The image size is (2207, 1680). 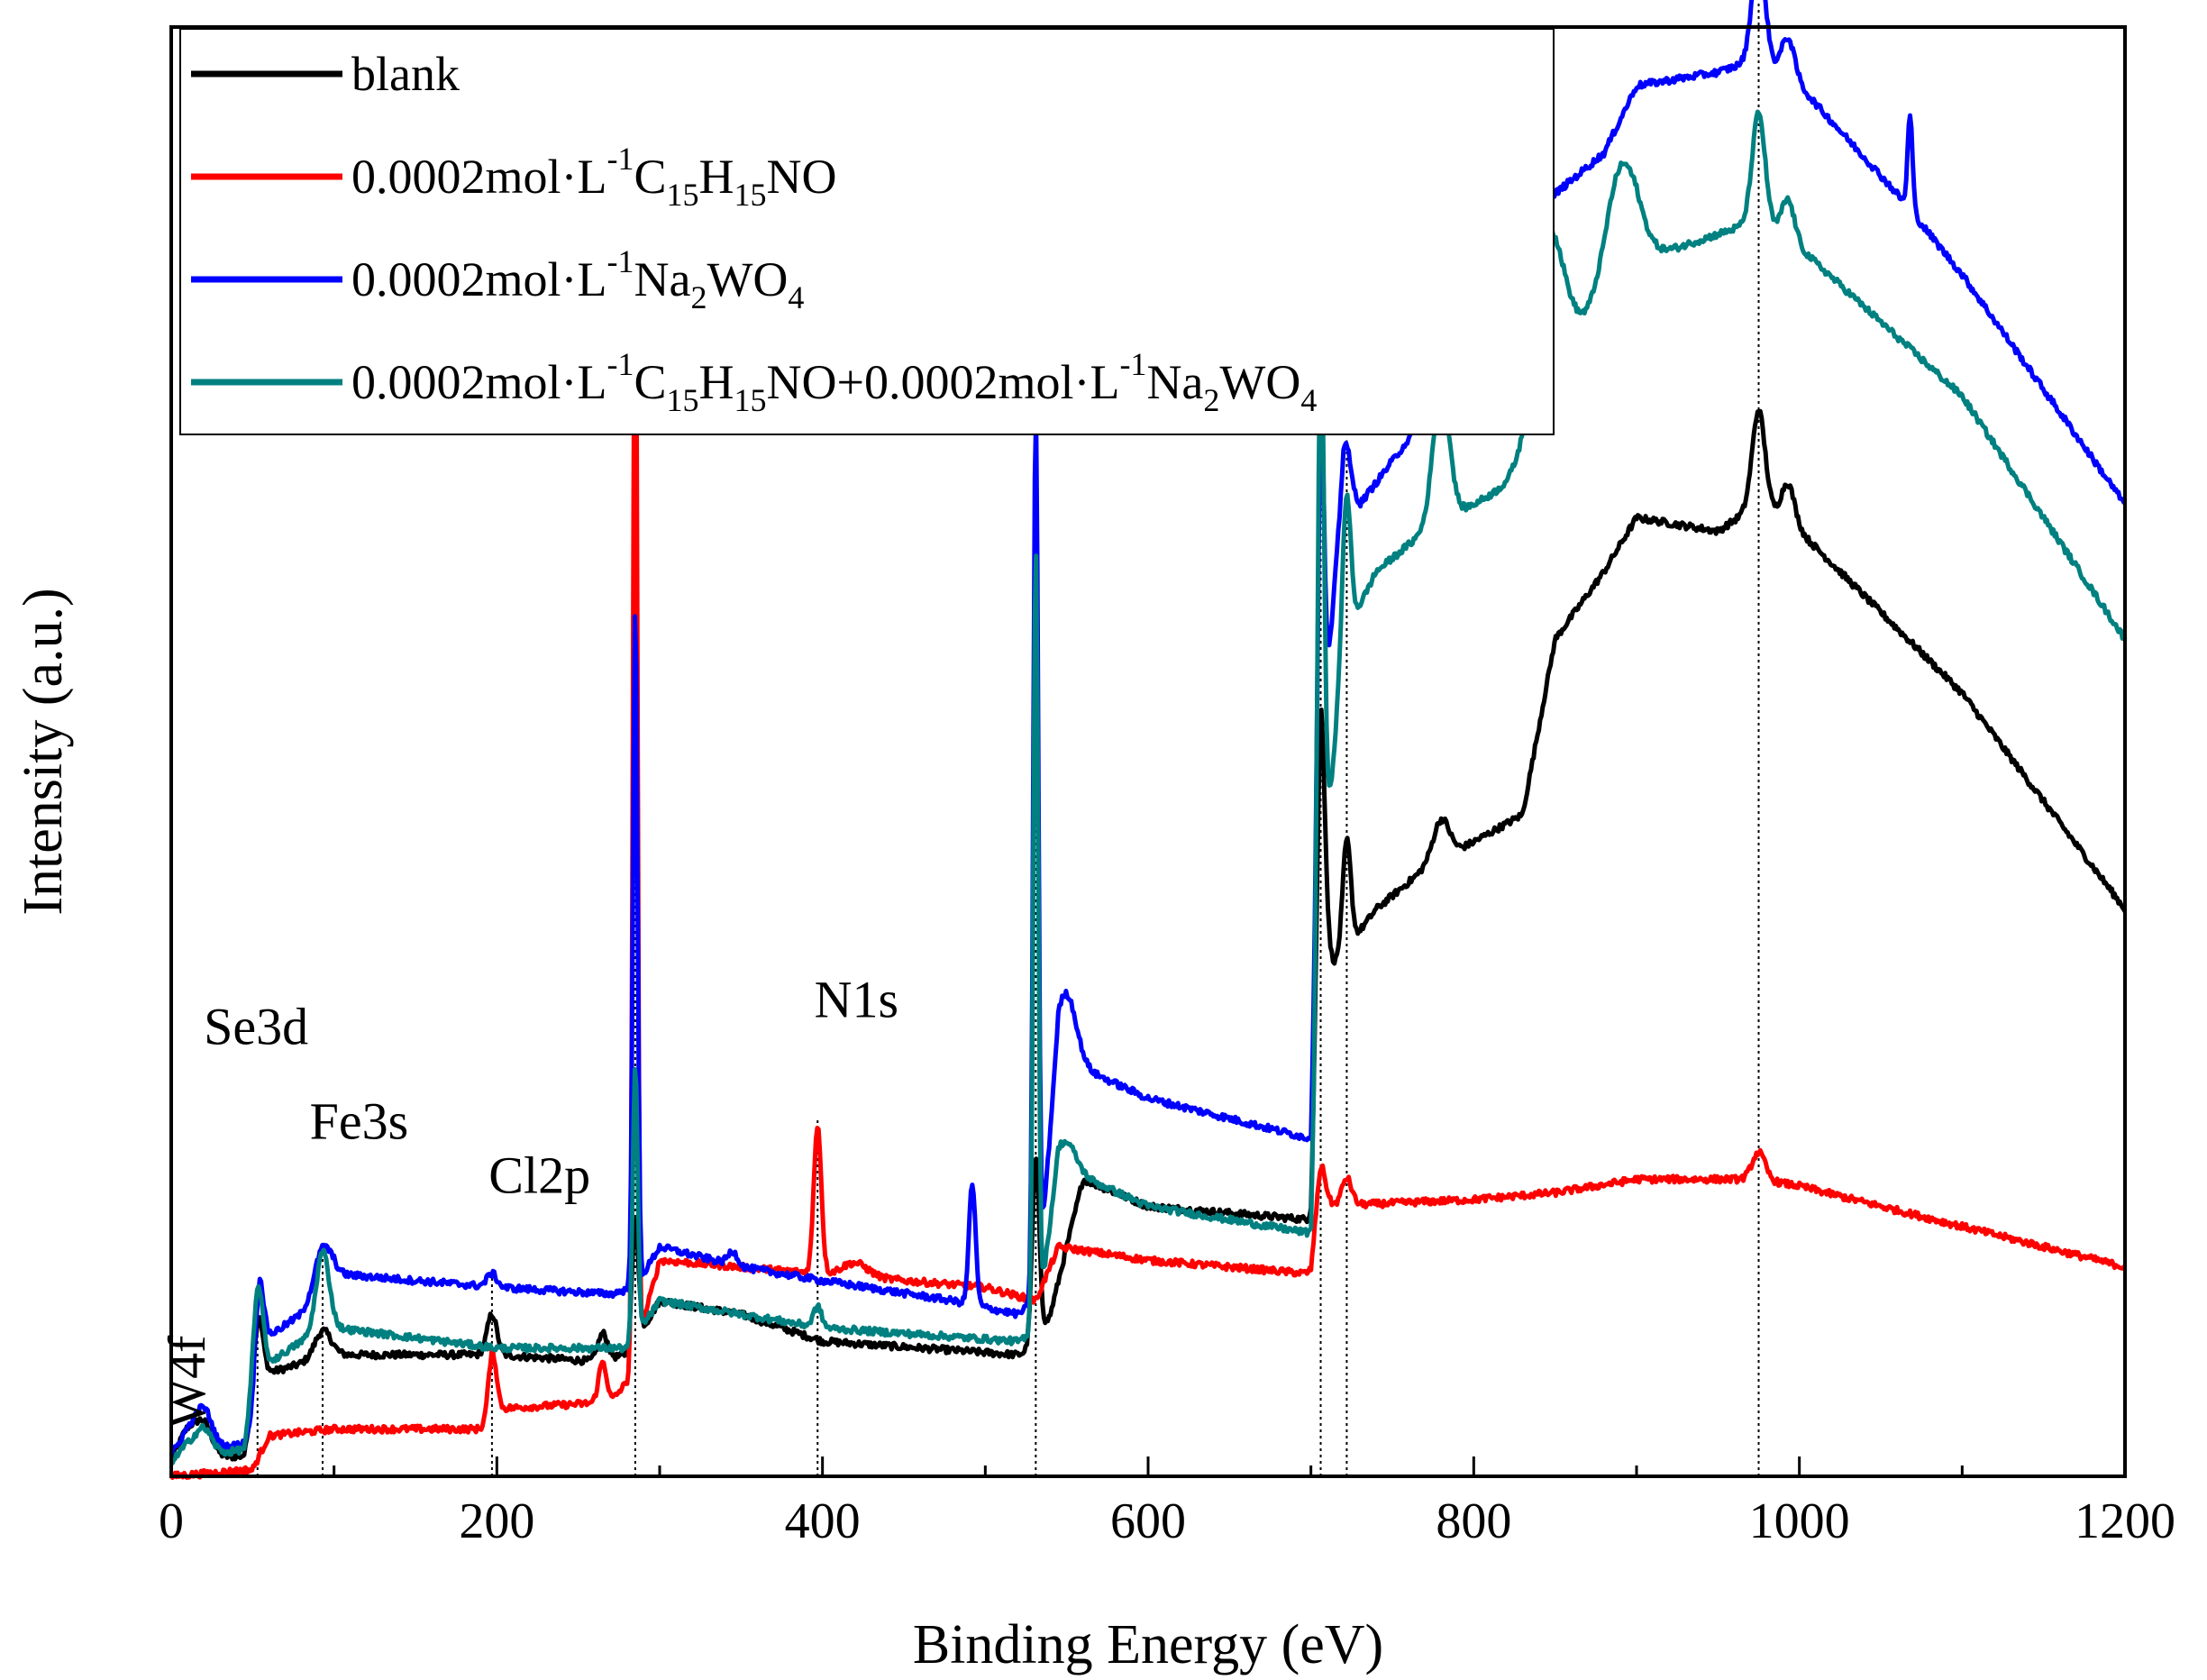 I want to click on x-axis-label: Binding Energy (eV), so click(x=1148, y=1645).